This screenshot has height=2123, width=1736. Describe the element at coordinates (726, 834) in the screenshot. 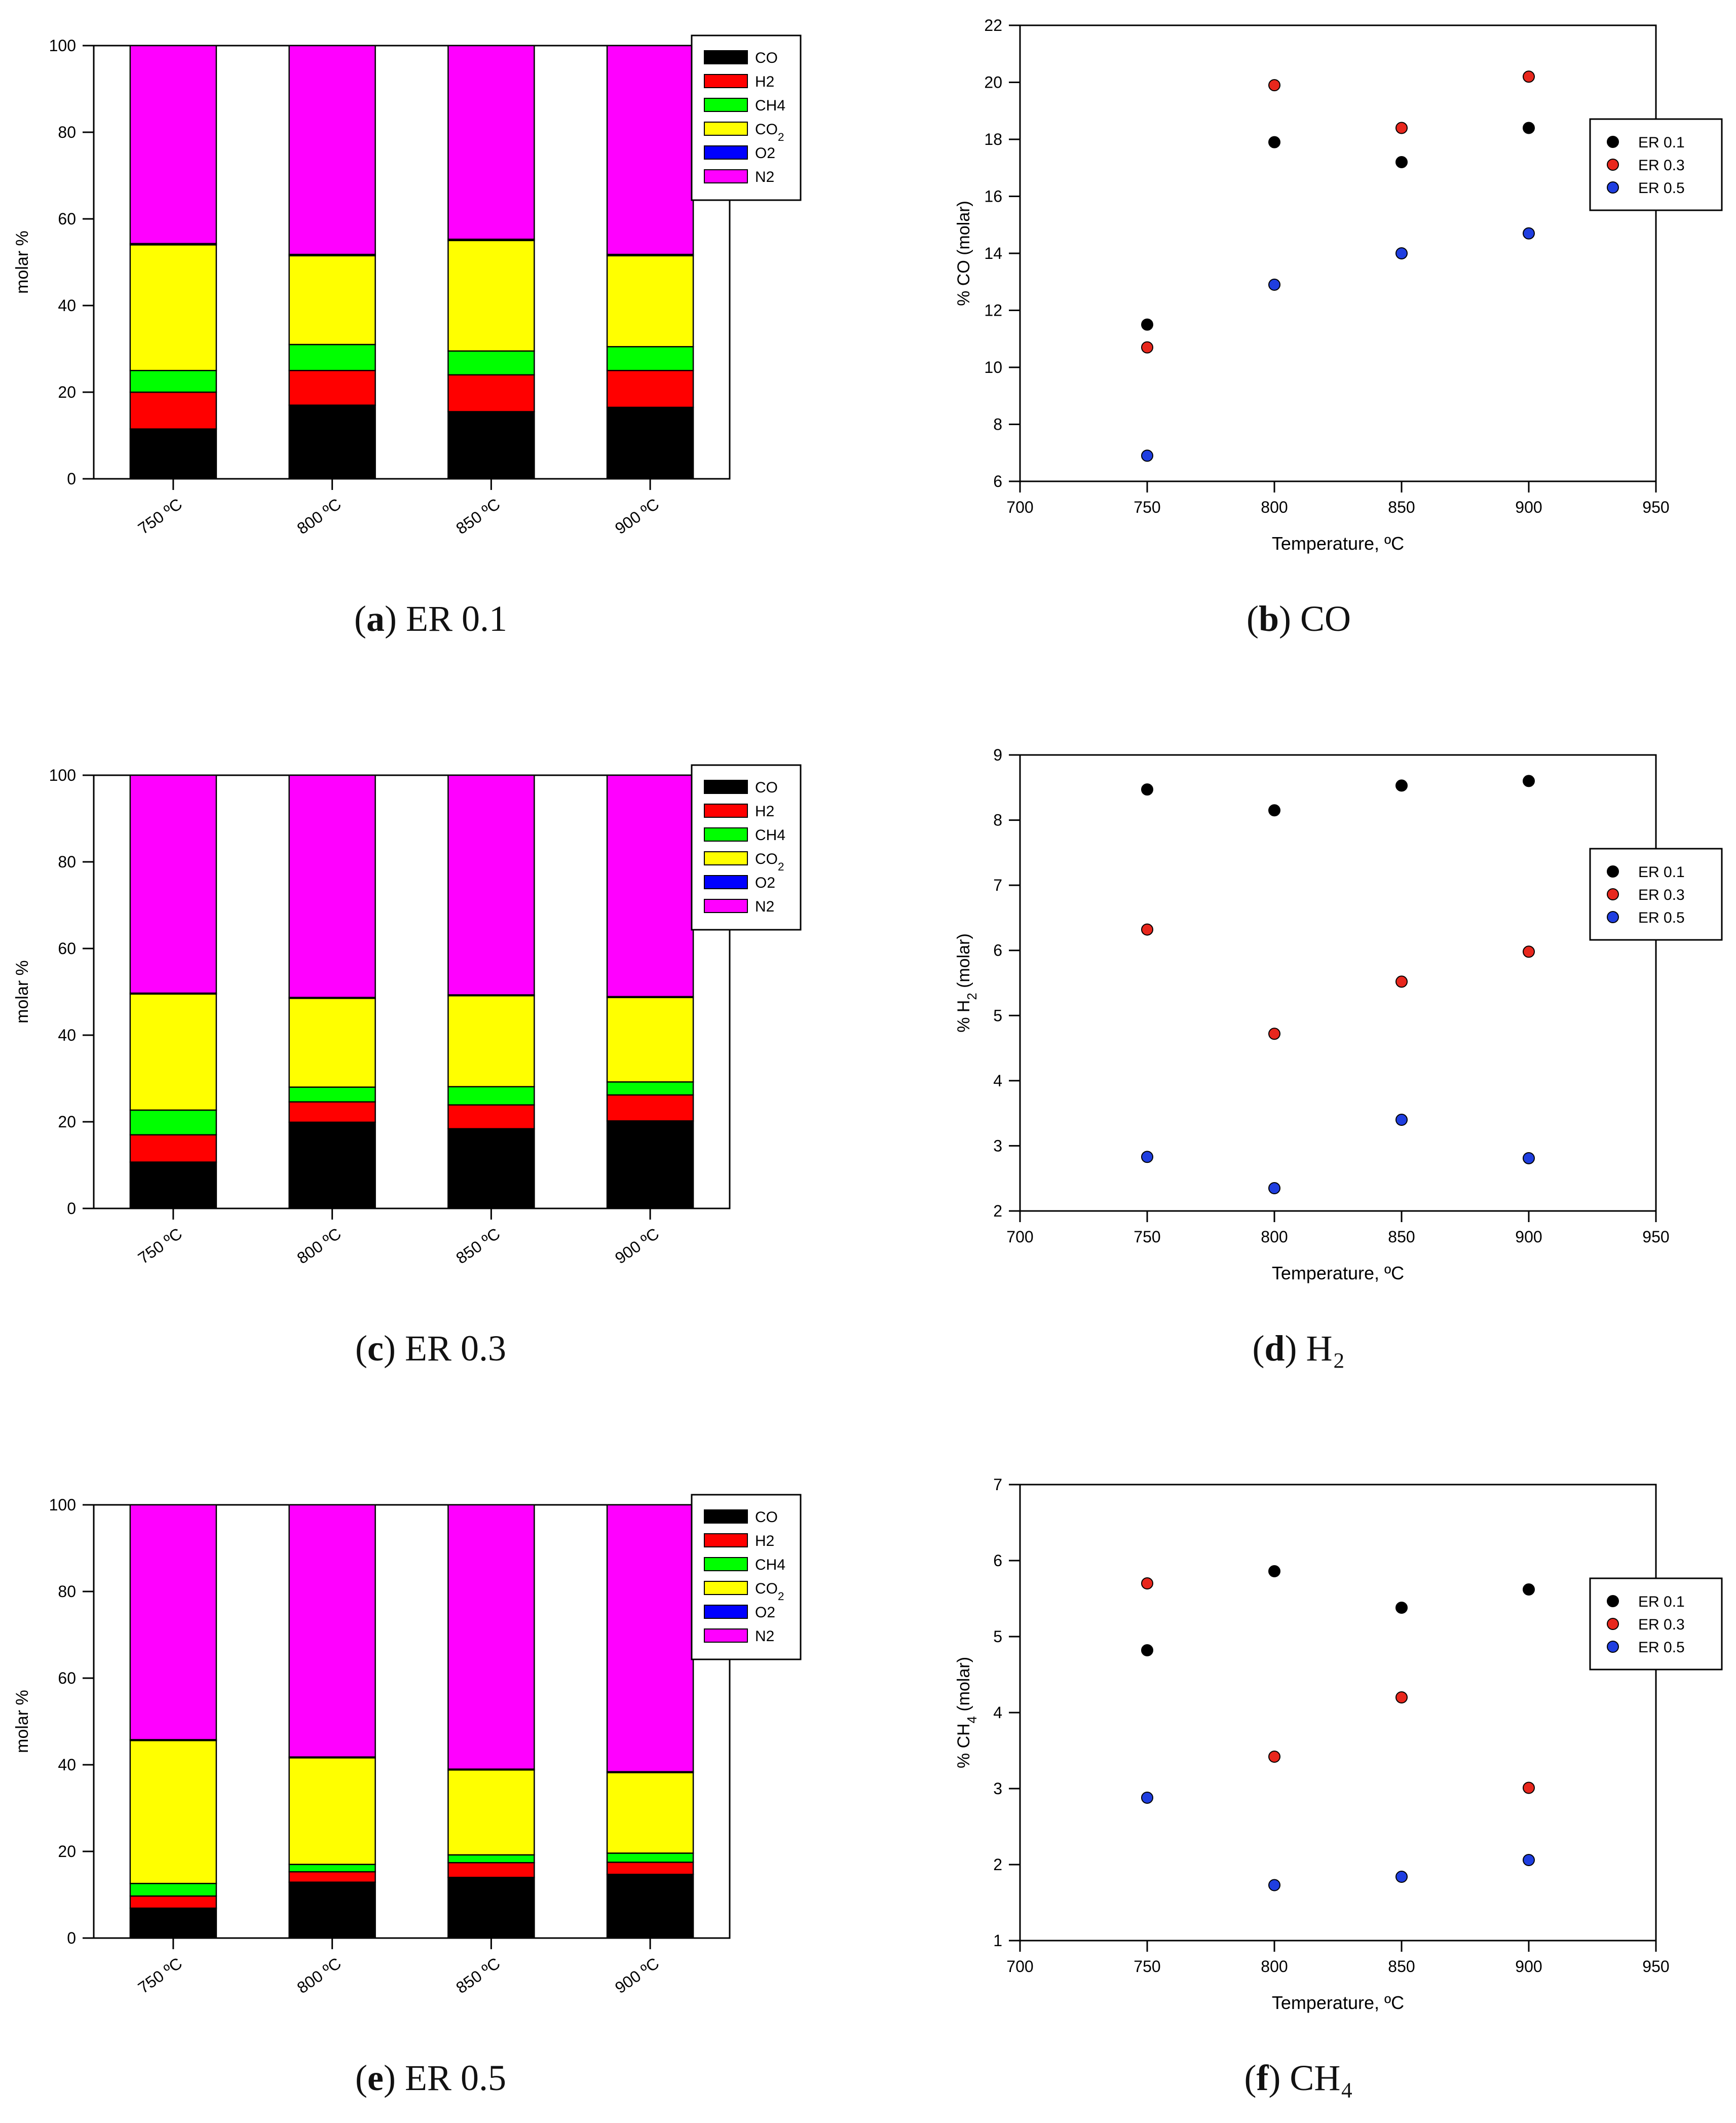

I see `legend-swatch-ch4` at that location.